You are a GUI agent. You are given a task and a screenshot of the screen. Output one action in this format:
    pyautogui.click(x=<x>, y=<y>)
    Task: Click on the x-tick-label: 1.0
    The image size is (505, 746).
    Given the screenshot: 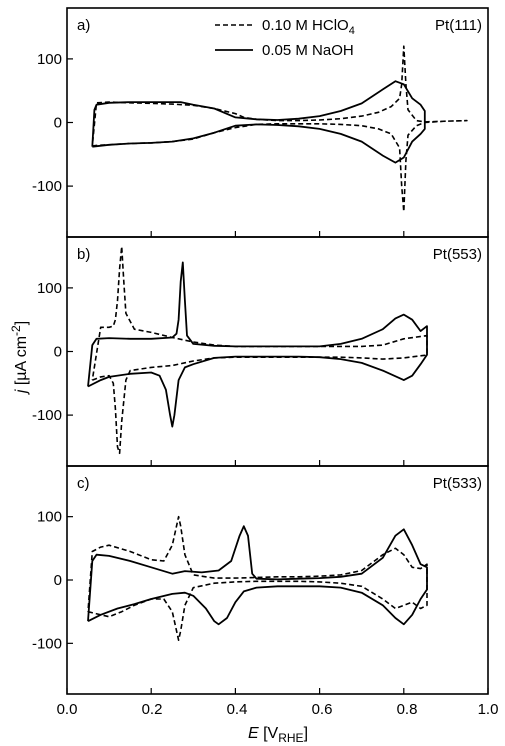 What is the action you would take?
    pyautogui.click(x=488, y=709)
    